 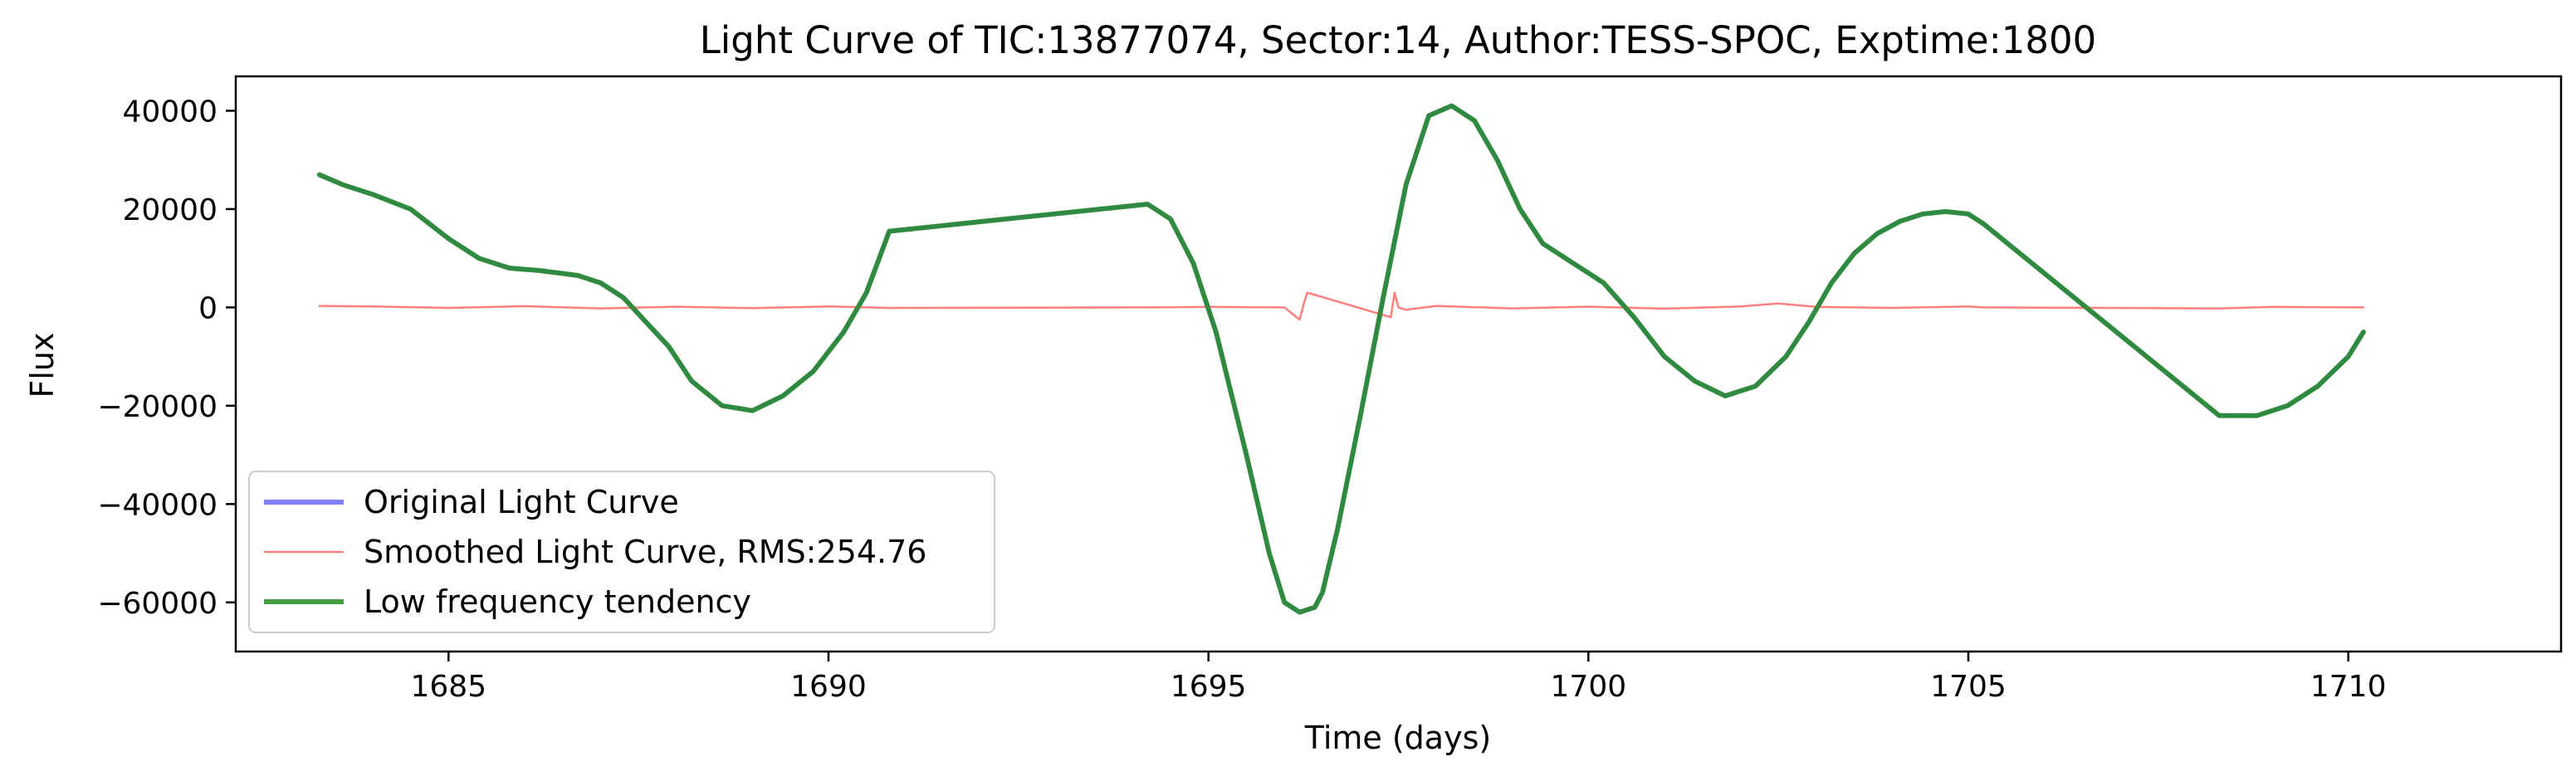 What do you see at coordinates (1209, 687) in the screenshot?
I see `x-tick-label: 1695` at bounding box center [1209, 687].